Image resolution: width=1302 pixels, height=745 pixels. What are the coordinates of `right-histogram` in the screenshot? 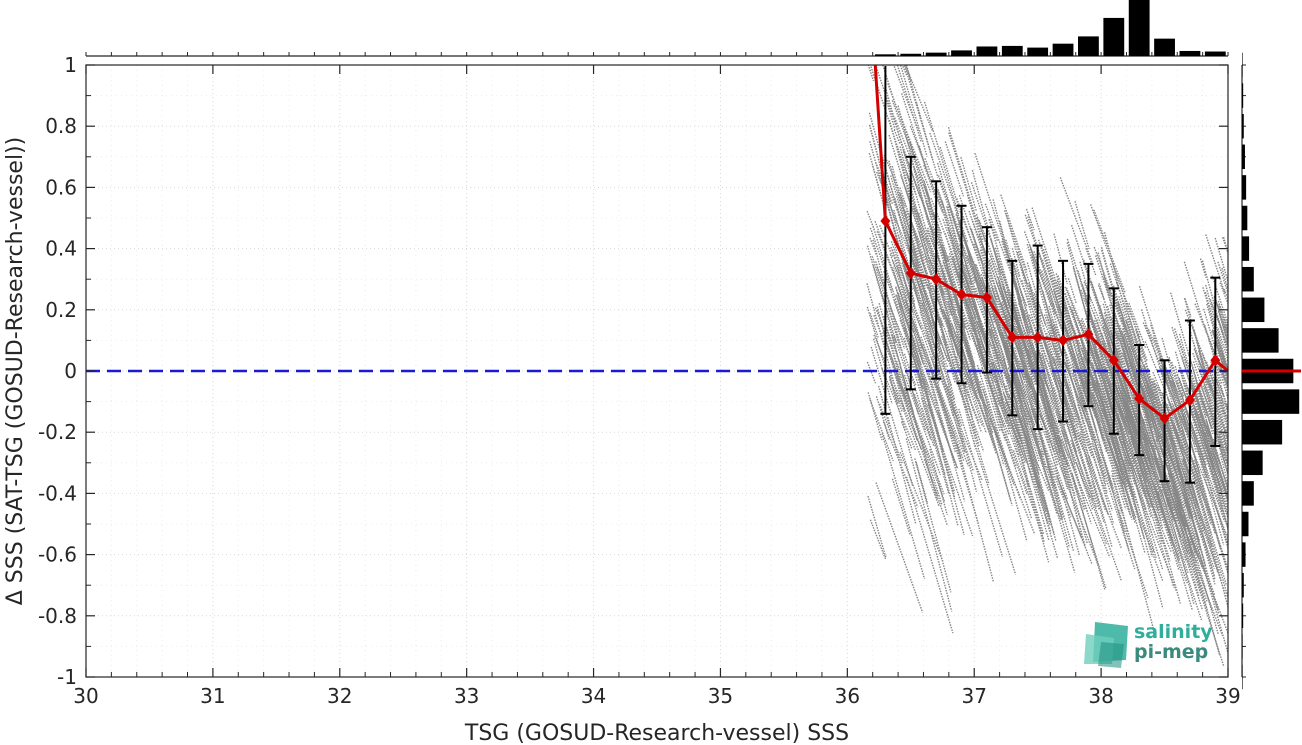 It's located at (1271, 371).